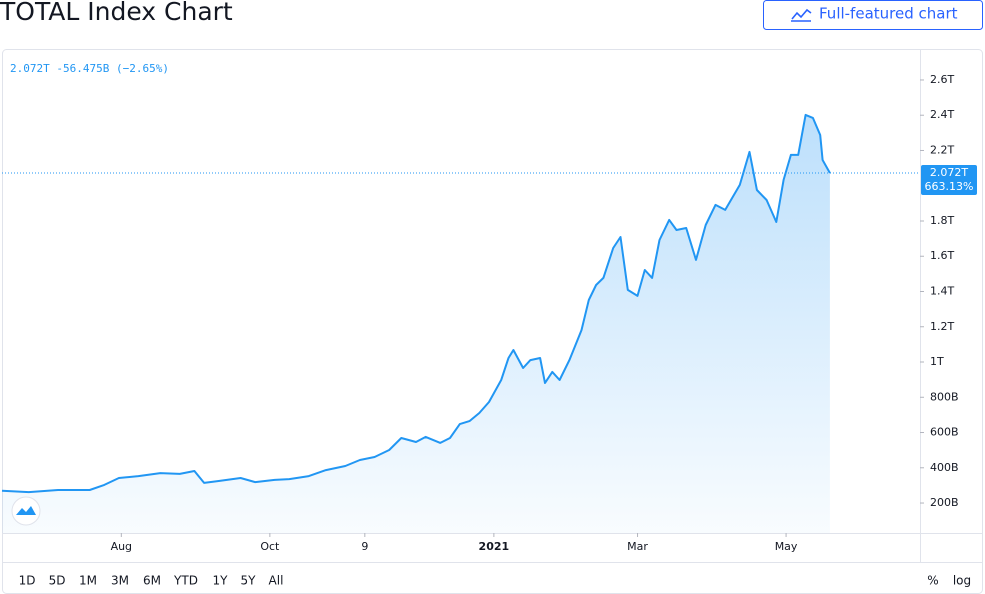 The height and width of the screenshot is (594, 985). Describe the element at coordinates (942, 79) in the screenshot. I see `y-tick-label: 2.6T` at that location.